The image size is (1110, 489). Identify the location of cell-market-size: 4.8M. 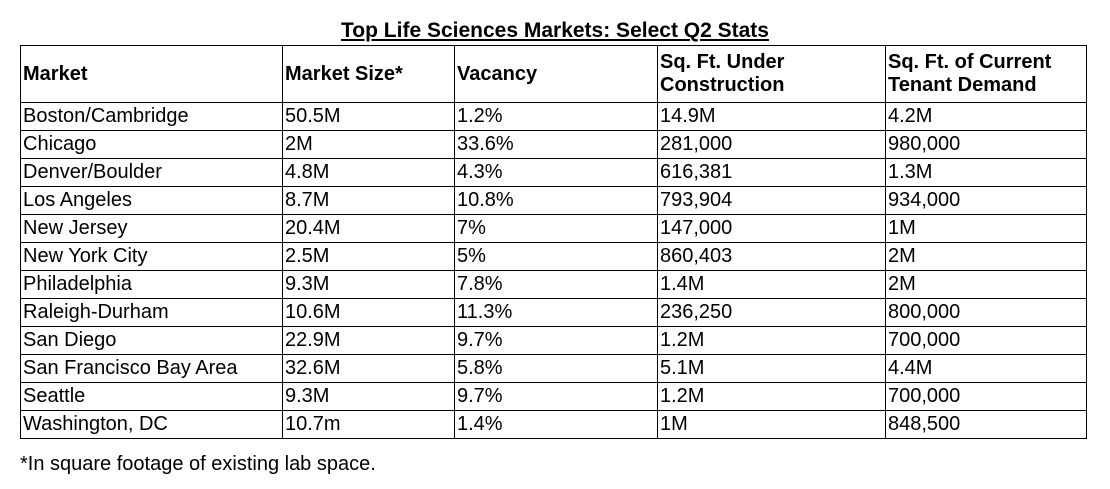
(368, 172).